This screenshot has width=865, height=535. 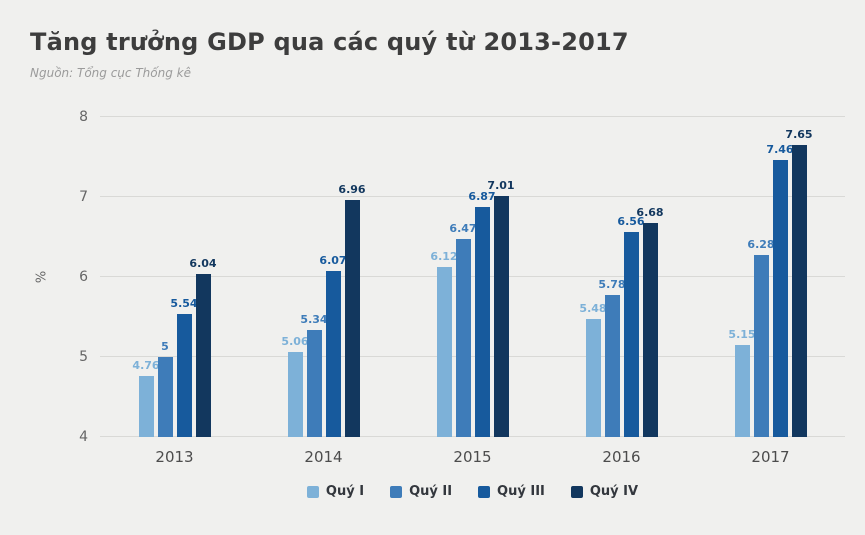 What do you see at coordinates (174, 457) in the screenshot?
I see `x-axis-label-2013: 2013` at bounding box center [174, 457].